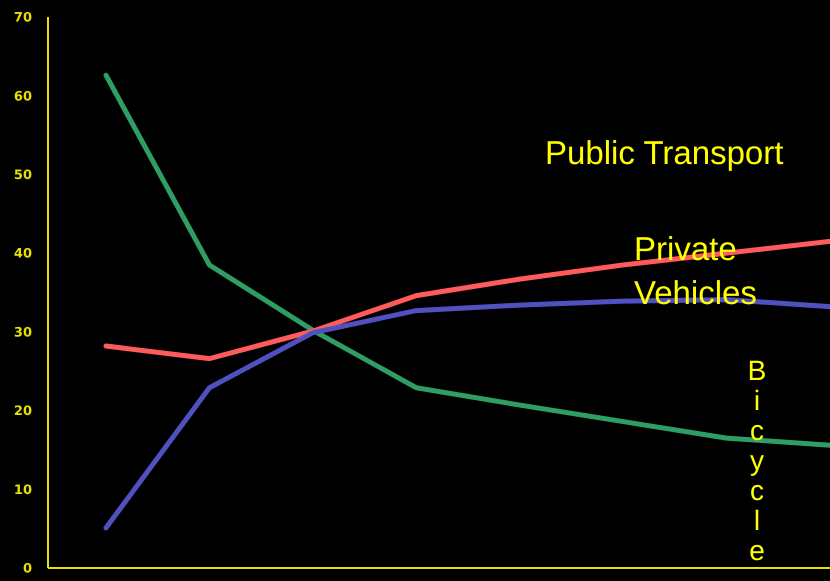 This screenshot has height=581, width=830. I want to click on annotation: Public Transport, so click(664, 152).